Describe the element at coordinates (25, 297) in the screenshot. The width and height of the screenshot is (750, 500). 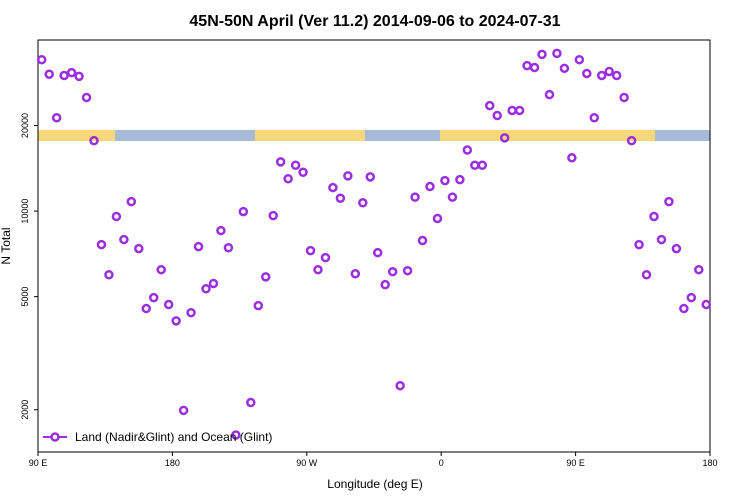
I see `y-tick-label: 5000` at that location.